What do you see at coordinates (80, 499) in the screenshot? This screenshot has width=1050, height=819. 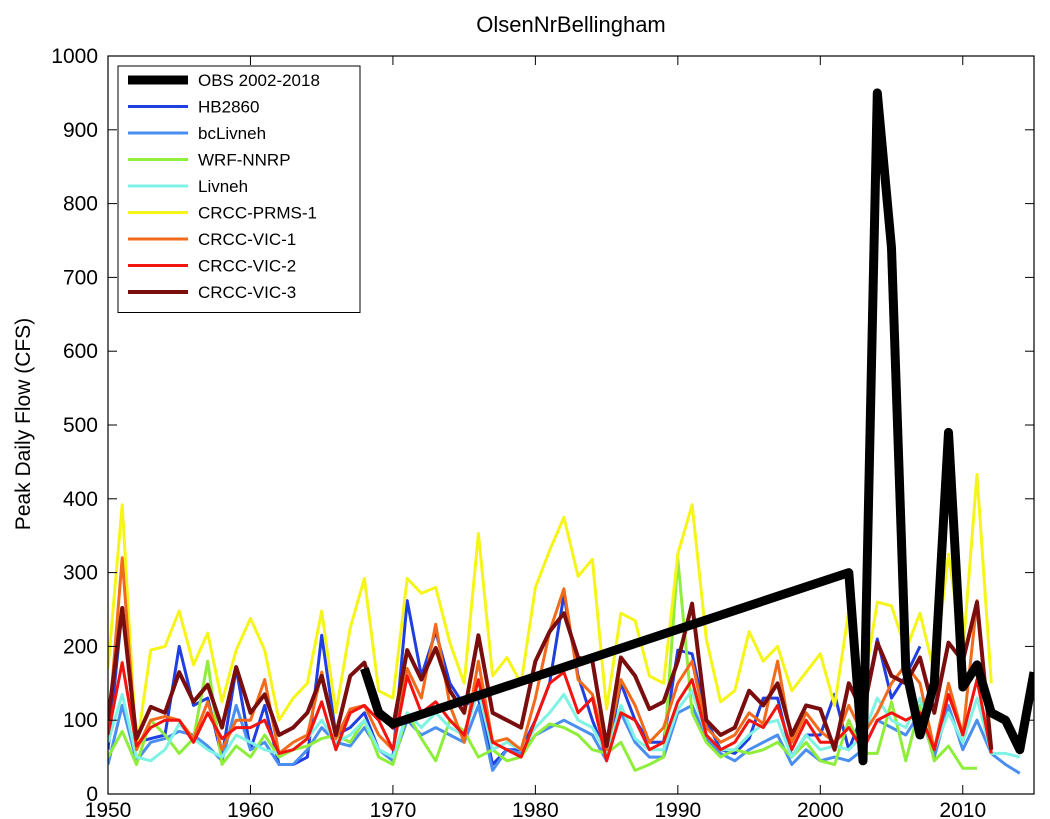 I see `y-tick-label: 400` at bounding box center [80, 499].